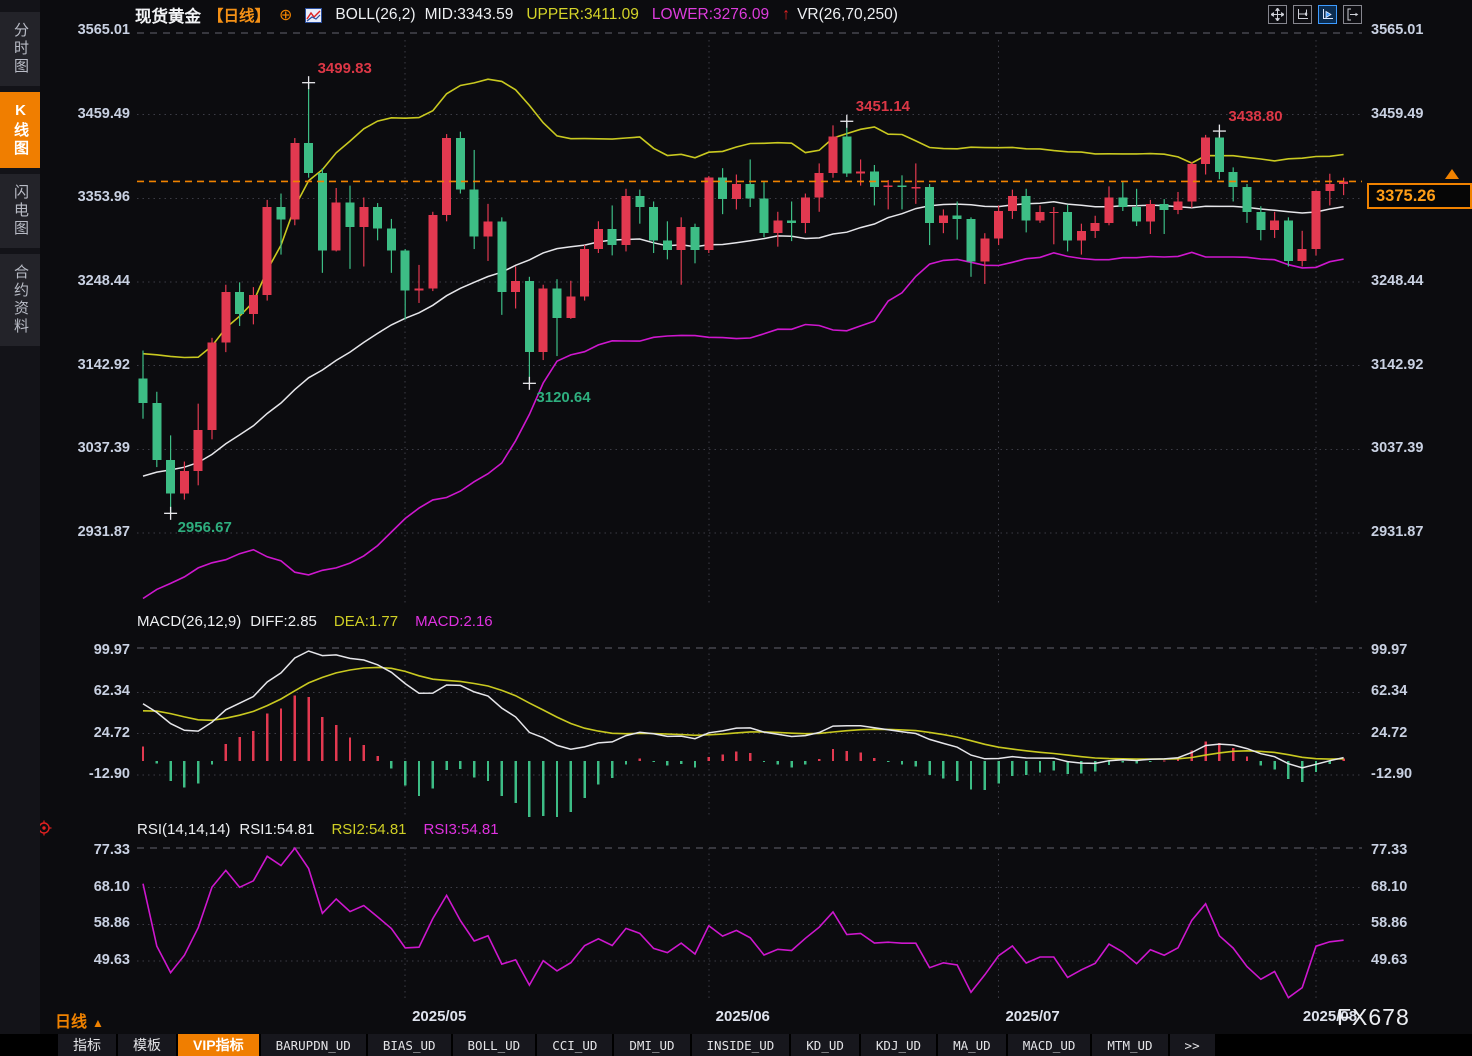 Image resolution: width=1472 pixels, height=1056 pixels. I want to click on rsi-axis-label-left: 77.33, so click(111, 850).